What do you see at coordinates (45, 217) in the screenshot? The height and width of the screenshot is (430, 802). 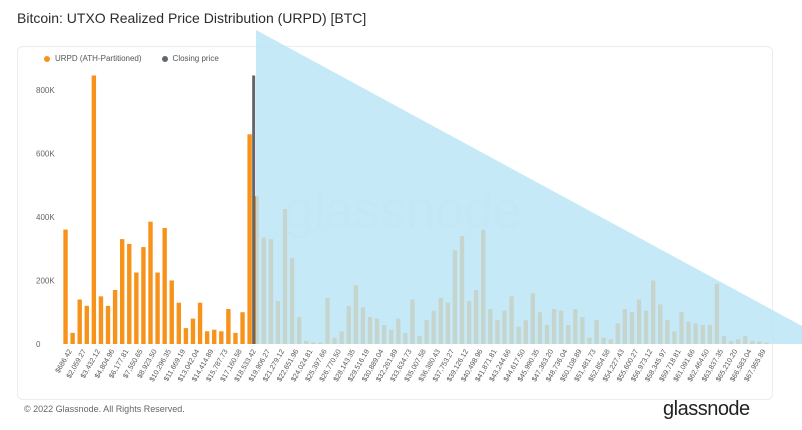 I see `y-tick-label: 400K` at bounding box center [45, 217].